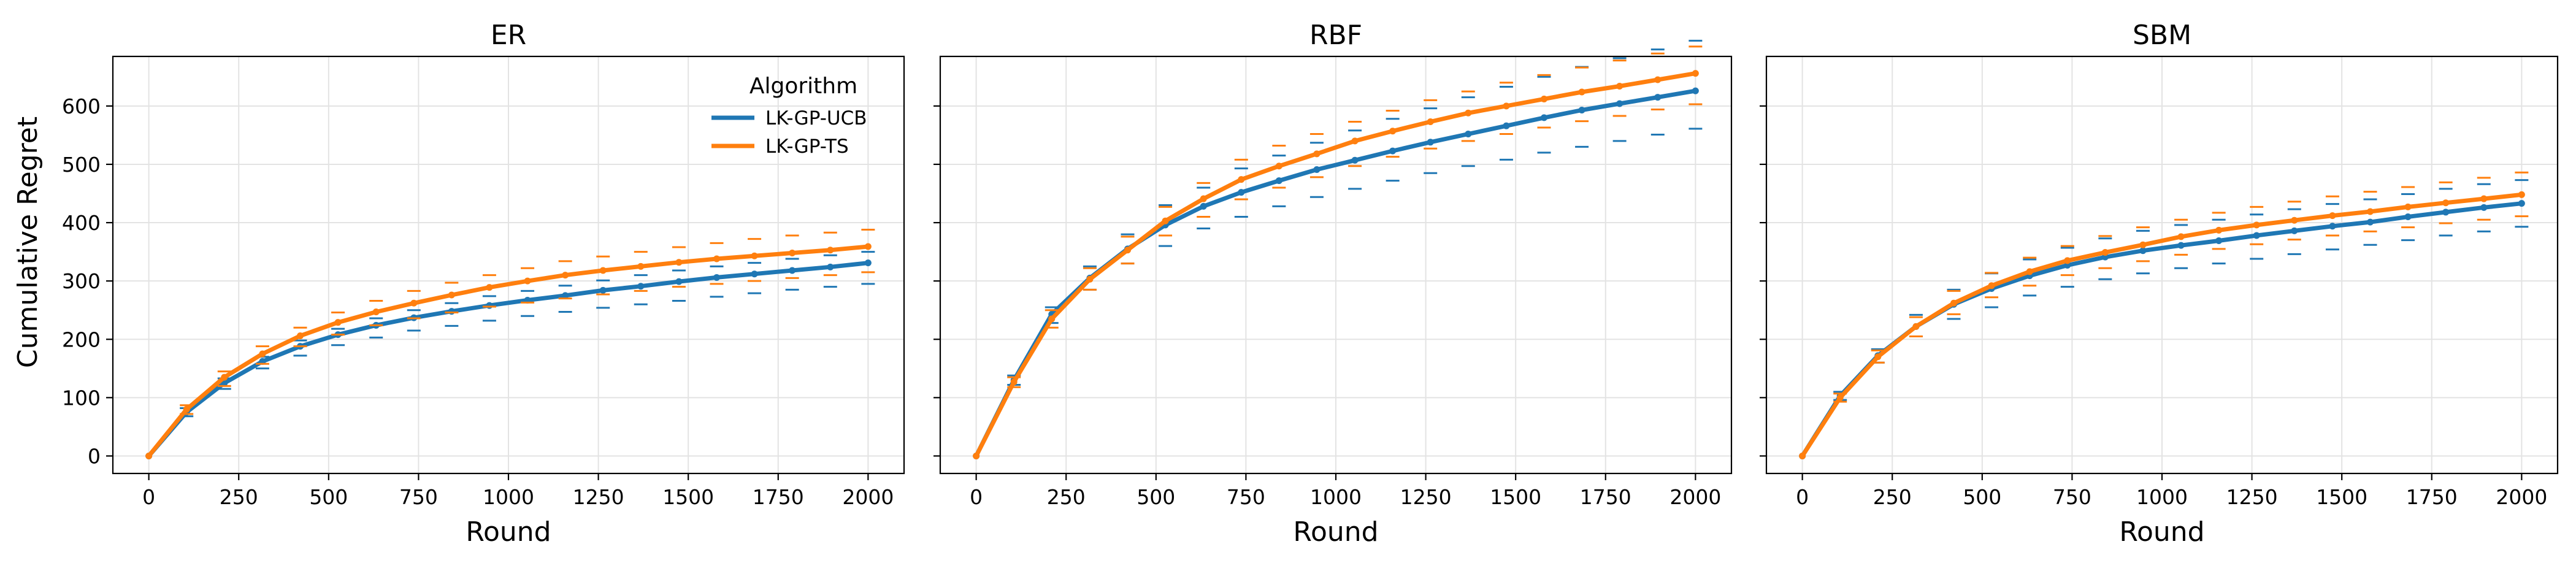  What do you see at coordinates (81, 106) in the screenshot?
I see `y-tick-label: 600` at bounding box center [81, 106].